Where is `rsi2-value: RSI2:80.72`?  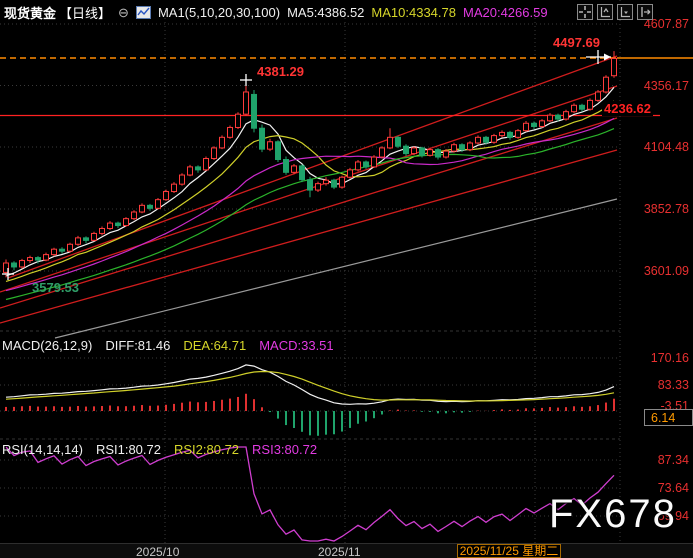 rsi2-value: RSI2:80.72 is located at coordinates (206, 449).